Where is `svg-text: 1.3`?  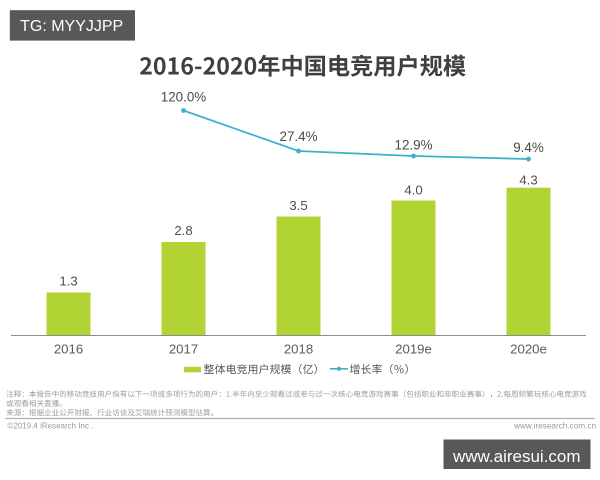
svg-text: 1.3 is located at coordinates (68, 281).